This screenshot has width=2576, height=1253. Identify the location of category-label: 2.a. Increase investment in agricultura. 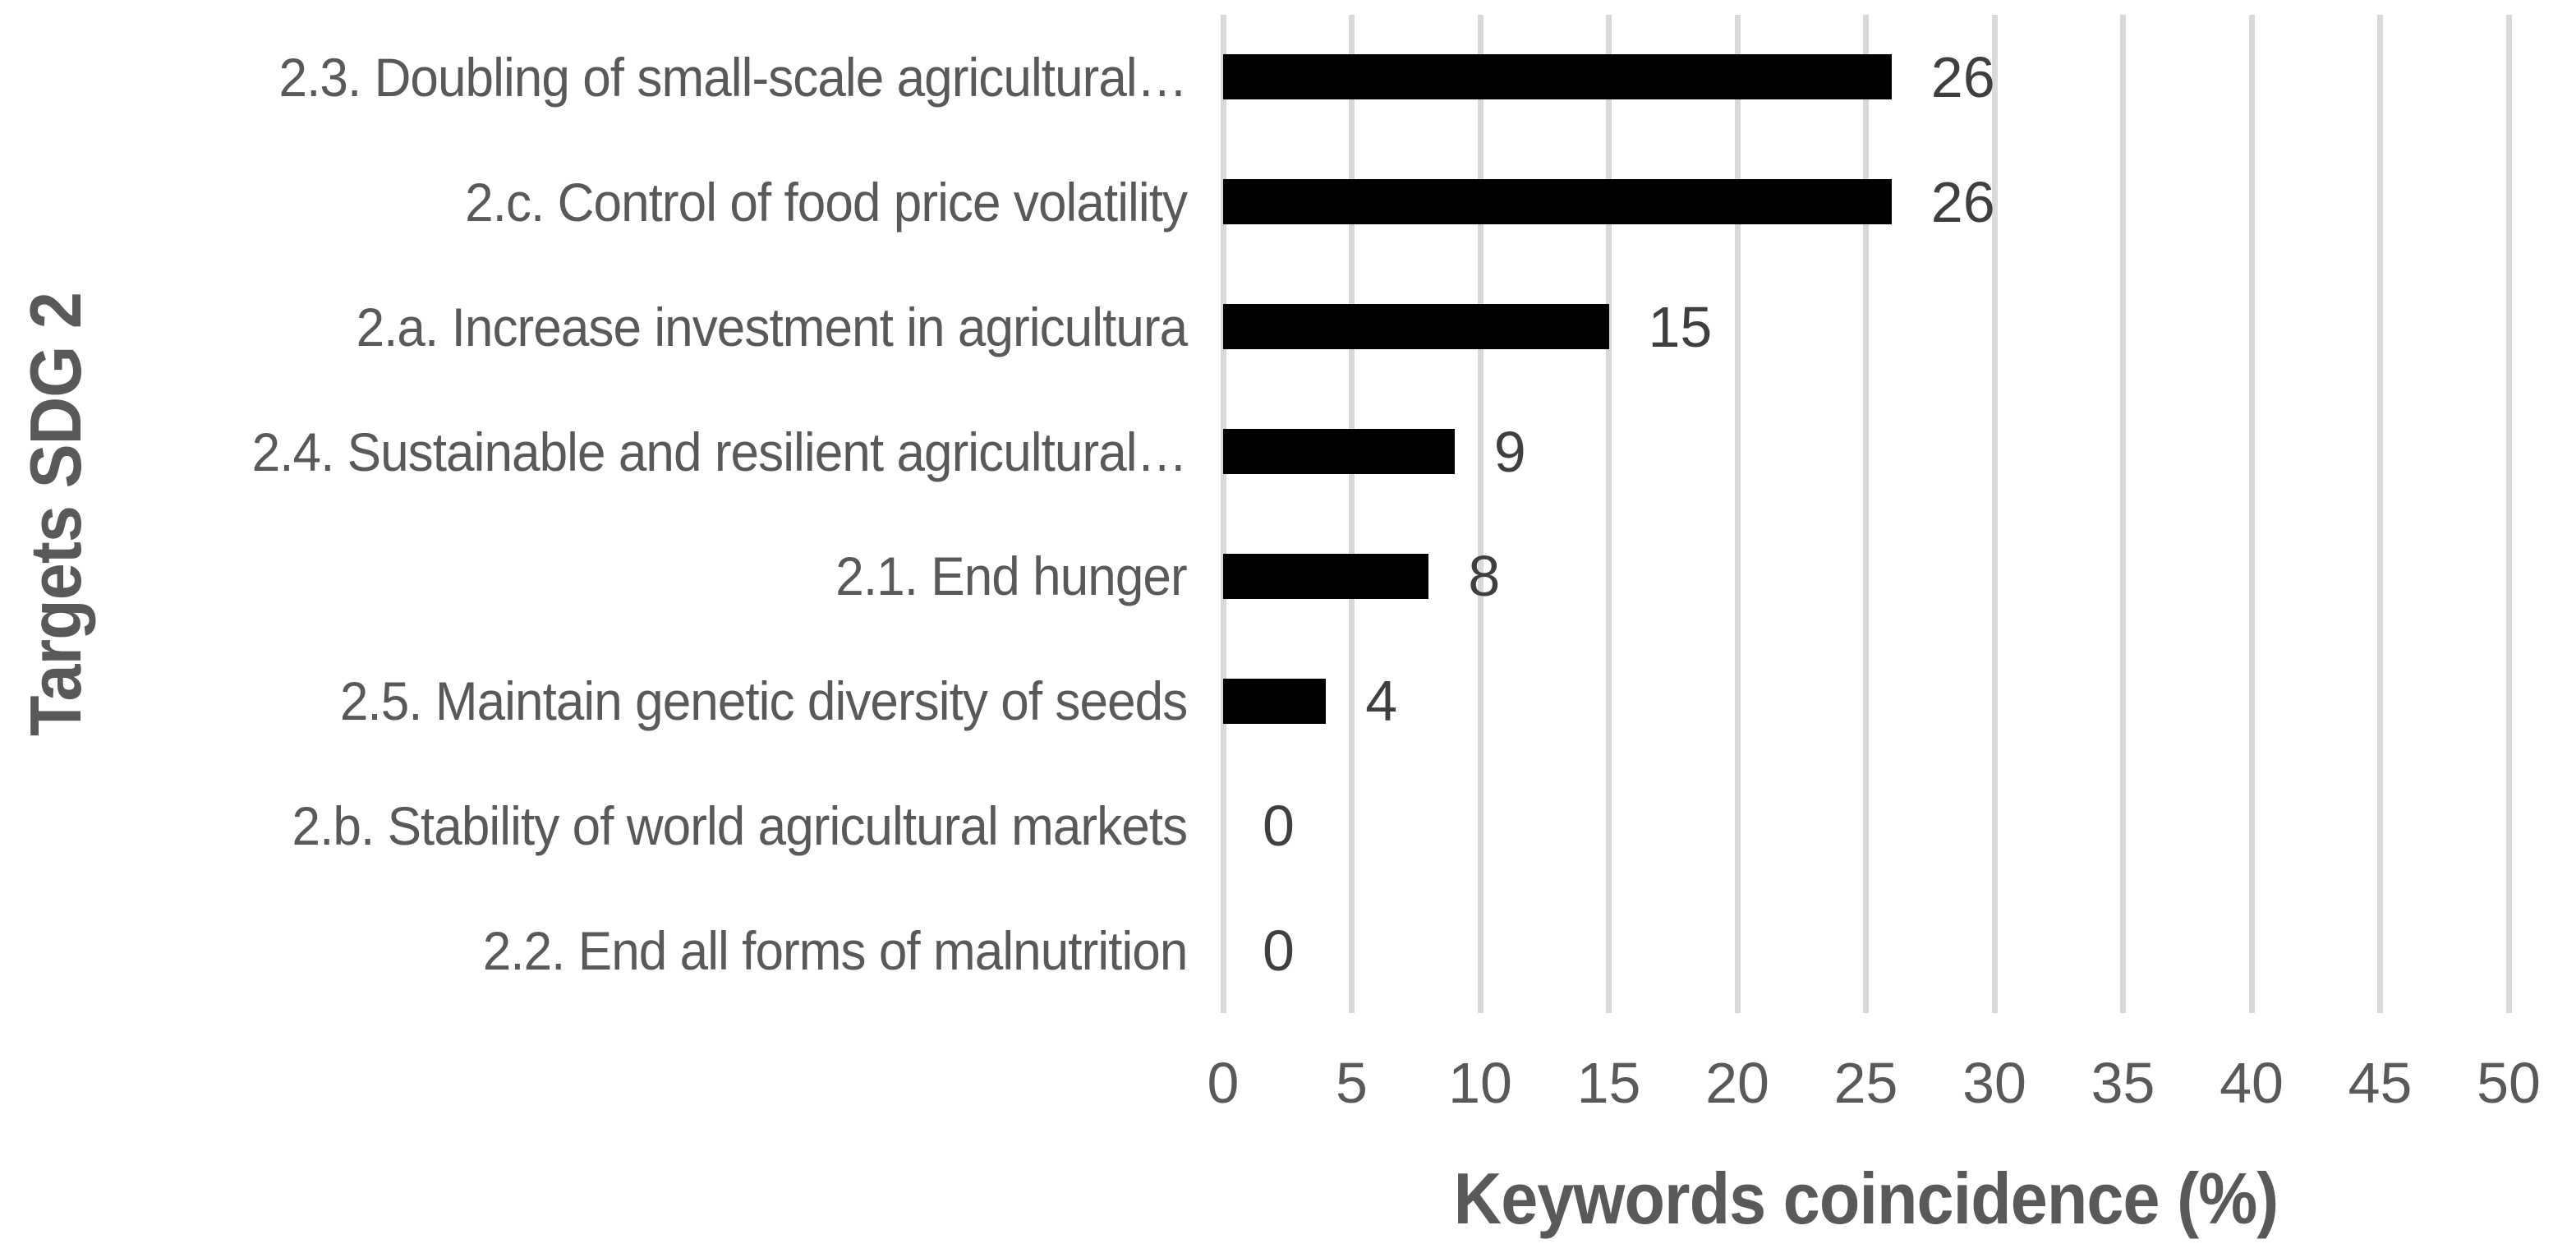
(772, 326).